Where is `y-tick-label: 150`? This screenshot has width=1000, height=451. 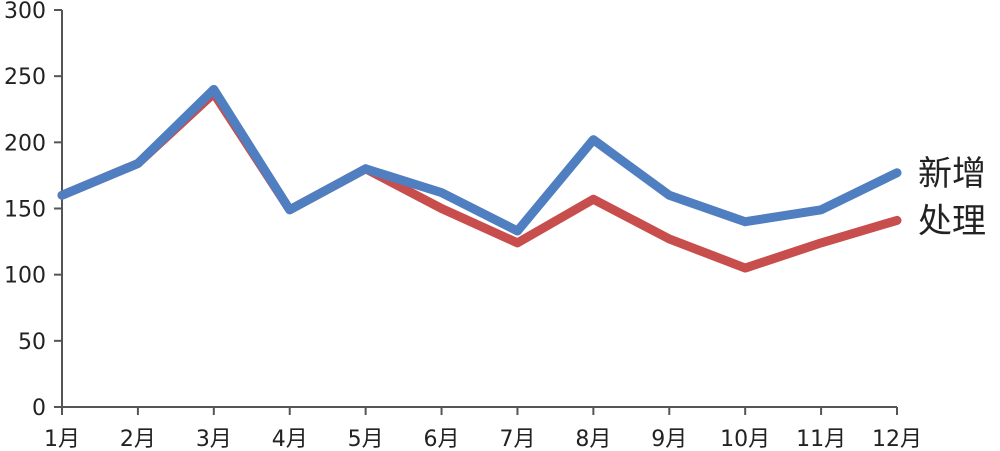 y-tick-label: 150 is located at coordinates (25, 210).